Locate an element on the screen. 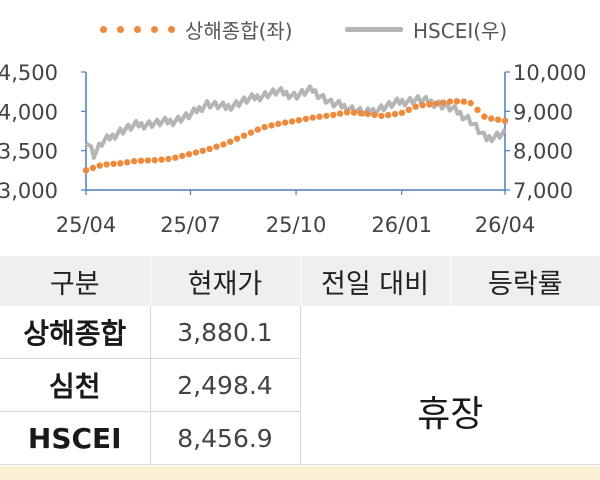  row-name-shanghai: 상해종합 is located at coordinates (75, 332).